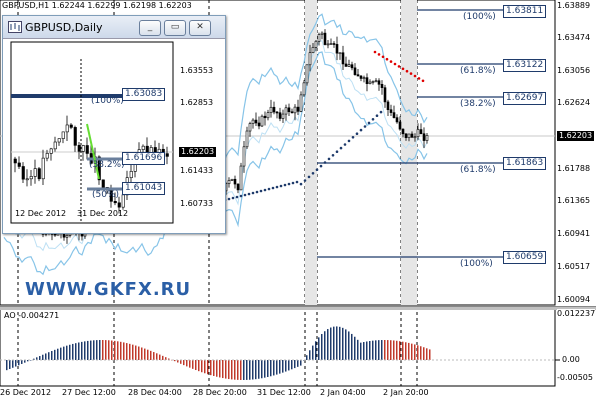  Describe the element at coordinates (197, 103) in the screenshot. I see `mini-axis-2: 1.62853` at that location.